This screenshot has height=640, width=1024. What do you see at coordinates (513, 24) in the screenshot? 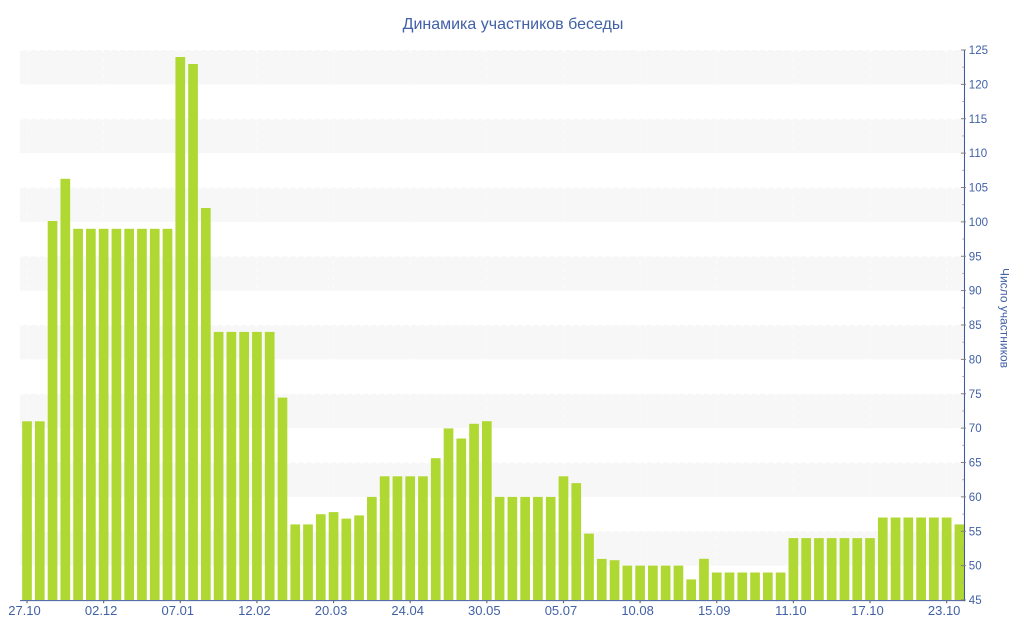
I see `svg-text: Динамика участников беседы` at bounding box center [513, 24].